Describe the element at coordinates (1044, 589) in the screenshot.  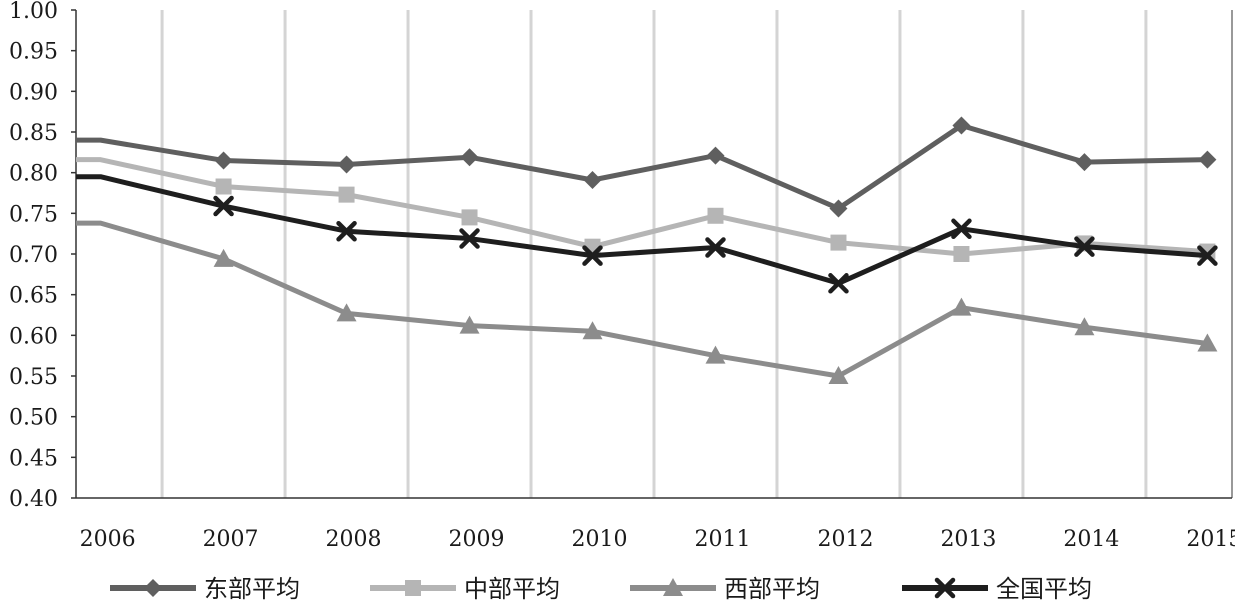
I see `legend-label: 全国平均` at that location.